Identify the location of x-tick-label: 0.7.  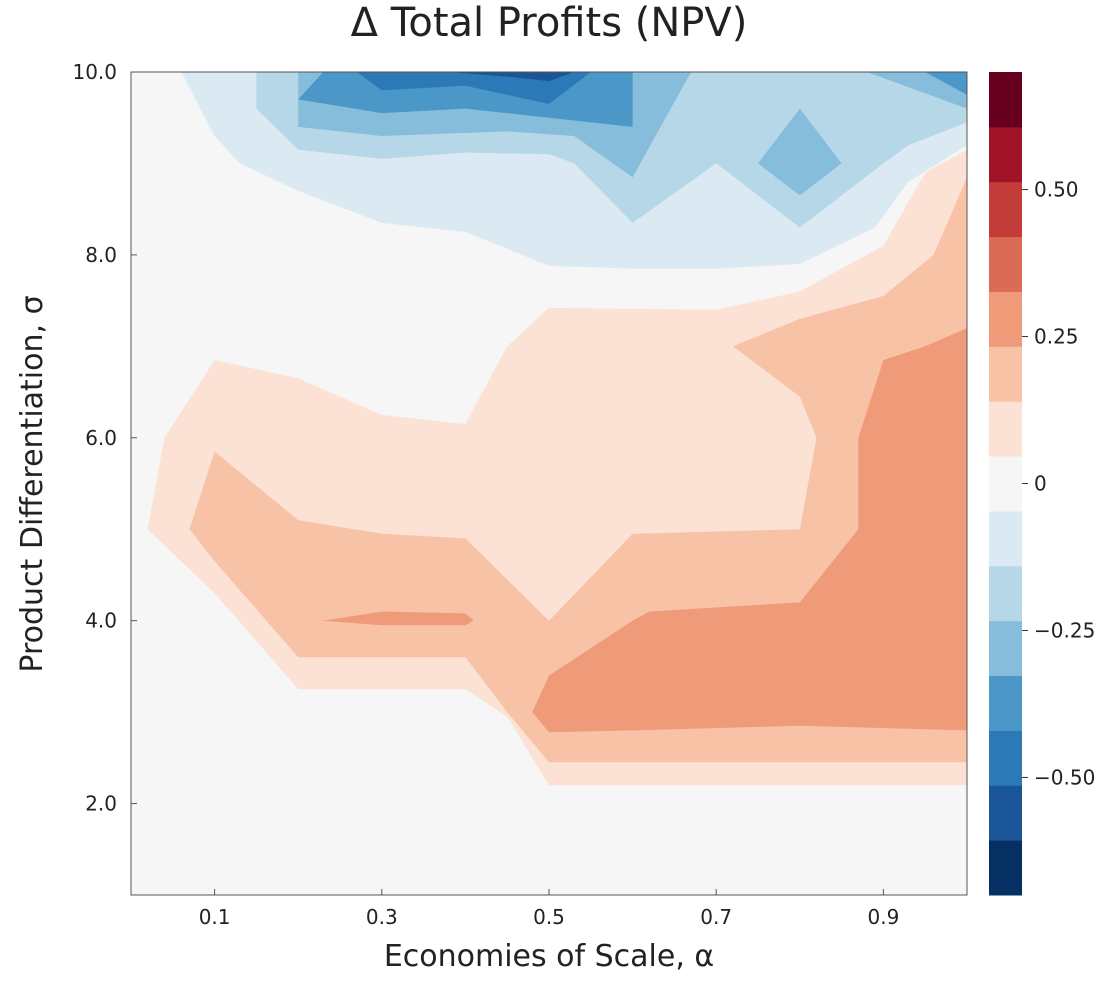
(716, 917).